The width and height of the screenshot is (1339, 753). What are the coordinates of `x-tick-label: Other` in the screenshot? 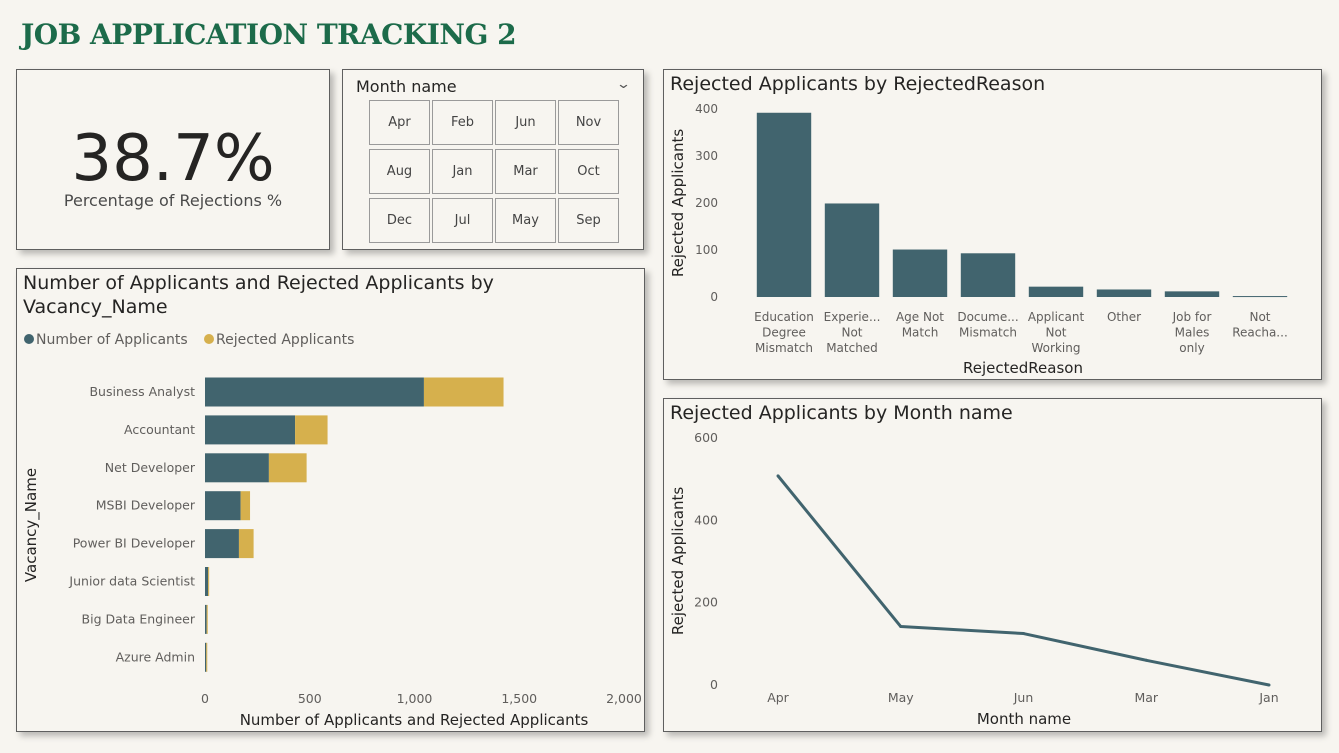 It's located at (1124, 317).